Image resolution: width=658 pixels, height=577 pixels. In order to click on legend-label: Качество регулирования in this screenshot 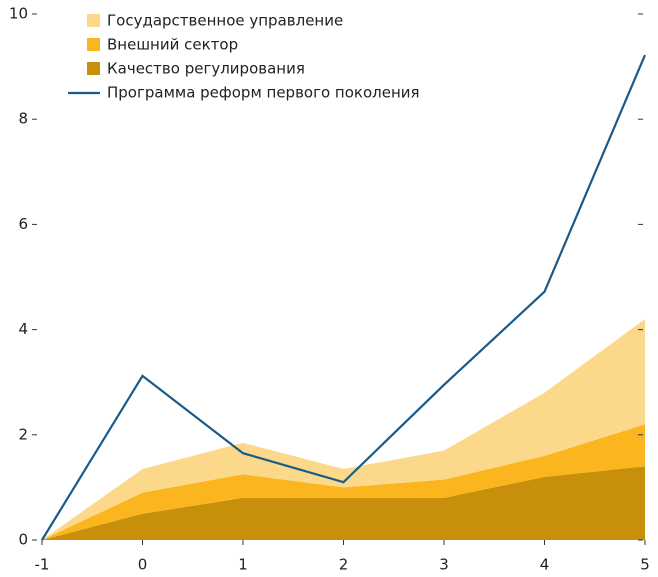, I will do `click(206, 69)`.